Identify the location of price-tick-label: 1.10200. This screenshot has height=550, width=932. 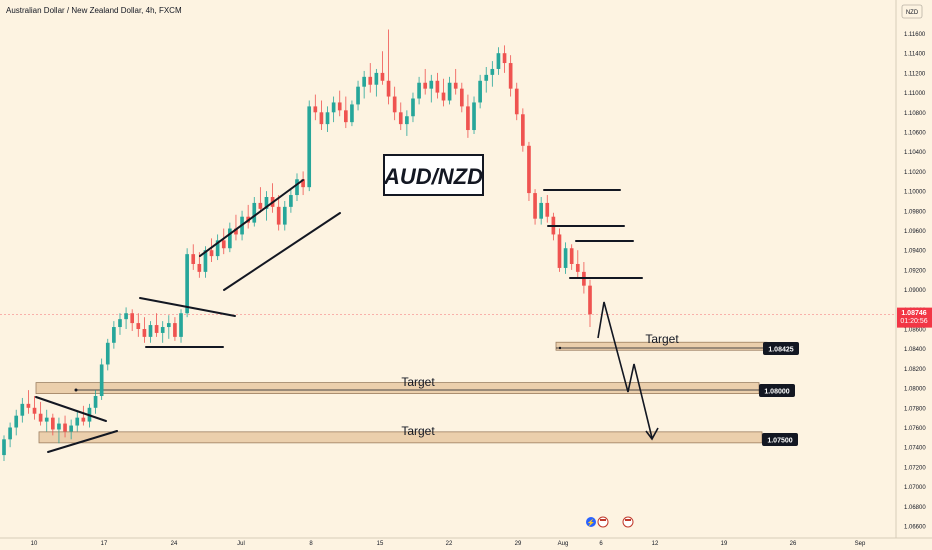
(915, 173).